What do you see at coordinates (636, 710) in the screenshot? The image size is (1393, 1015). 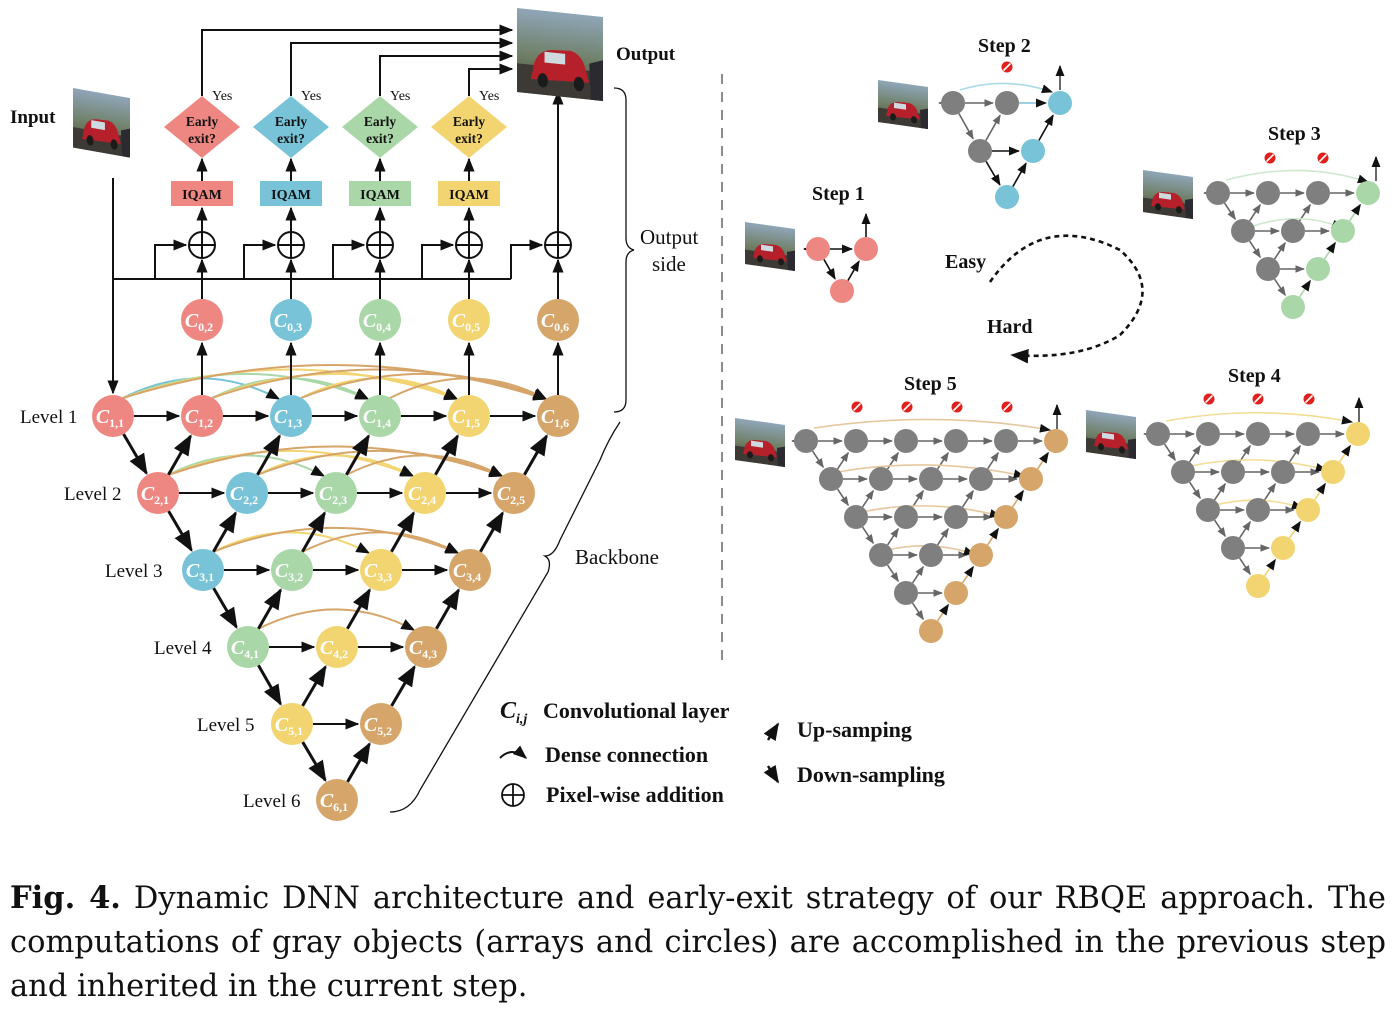 I see `legend-conv-label: Convolutional layer` at bounding box center [636, 710].